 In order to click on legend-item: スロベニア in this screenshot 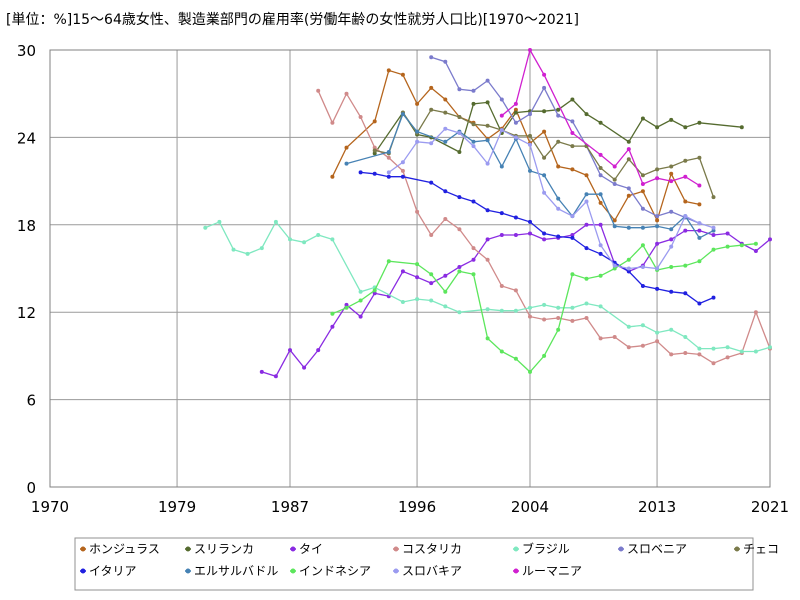, I will do `click(652, 549)`.